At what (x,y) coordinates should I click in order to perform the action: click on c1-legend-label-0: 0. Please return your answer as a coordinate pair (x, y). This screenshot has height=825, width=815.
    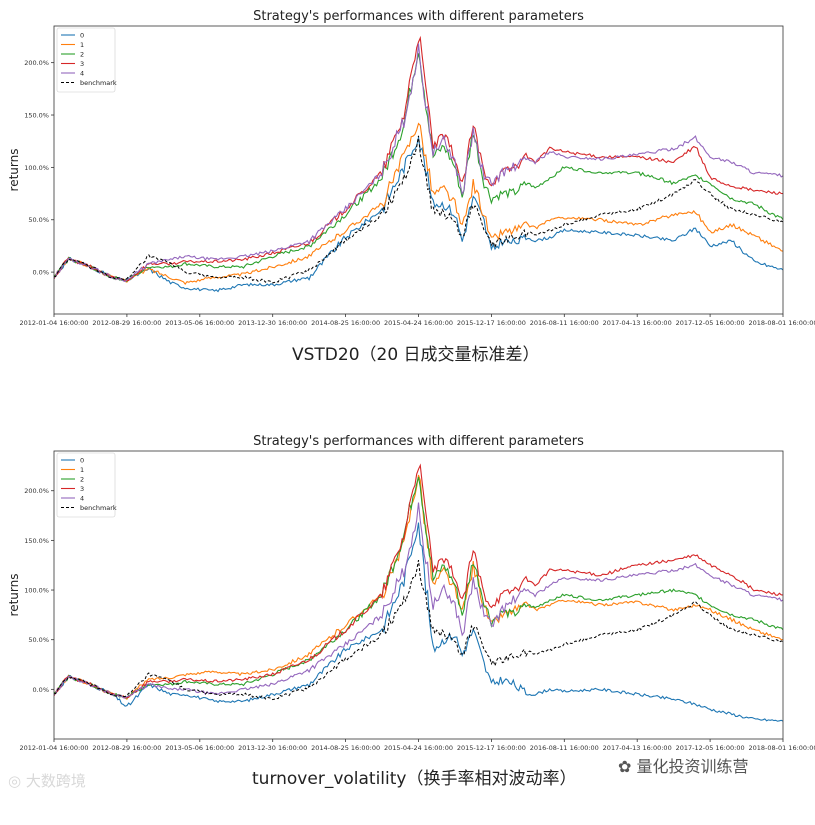
    Looking at the image, I should click on (82, 35).